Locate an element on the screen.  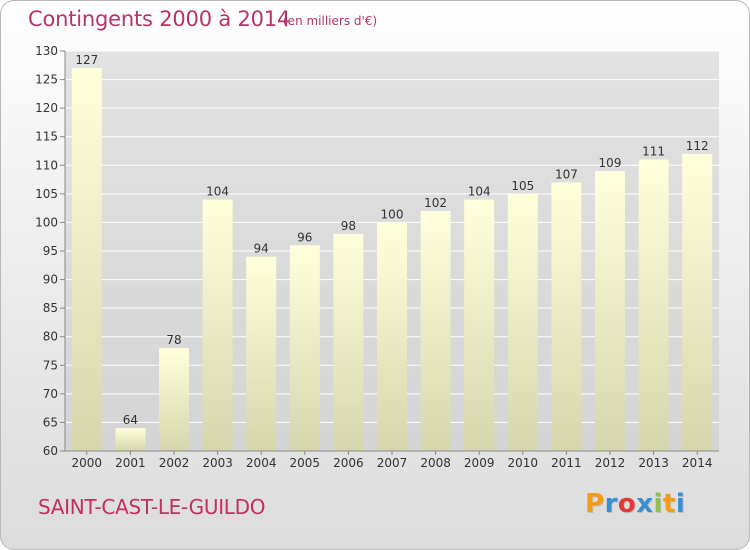
y-tick-label: 65 is located at coordinates (50, 422).